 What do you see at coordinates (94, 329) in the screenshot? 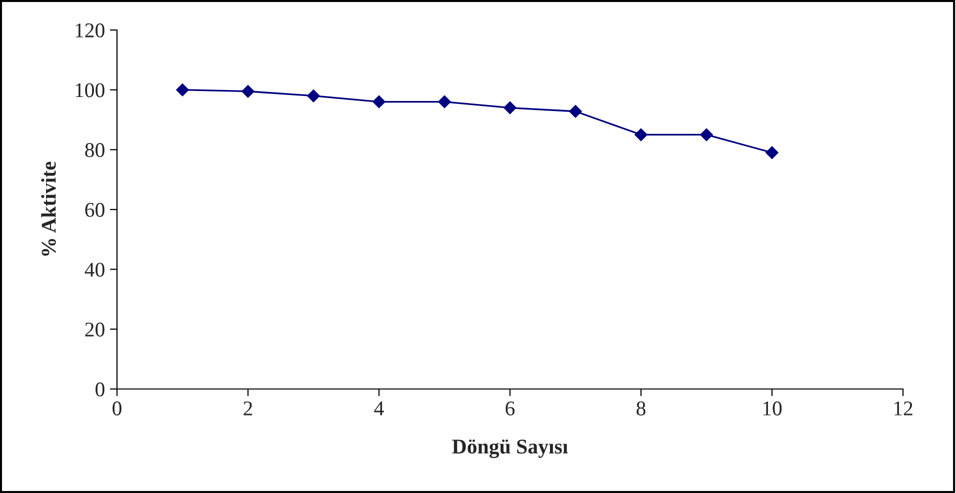
I see `y-tick-label: 20` at bounding box center [94, 329].